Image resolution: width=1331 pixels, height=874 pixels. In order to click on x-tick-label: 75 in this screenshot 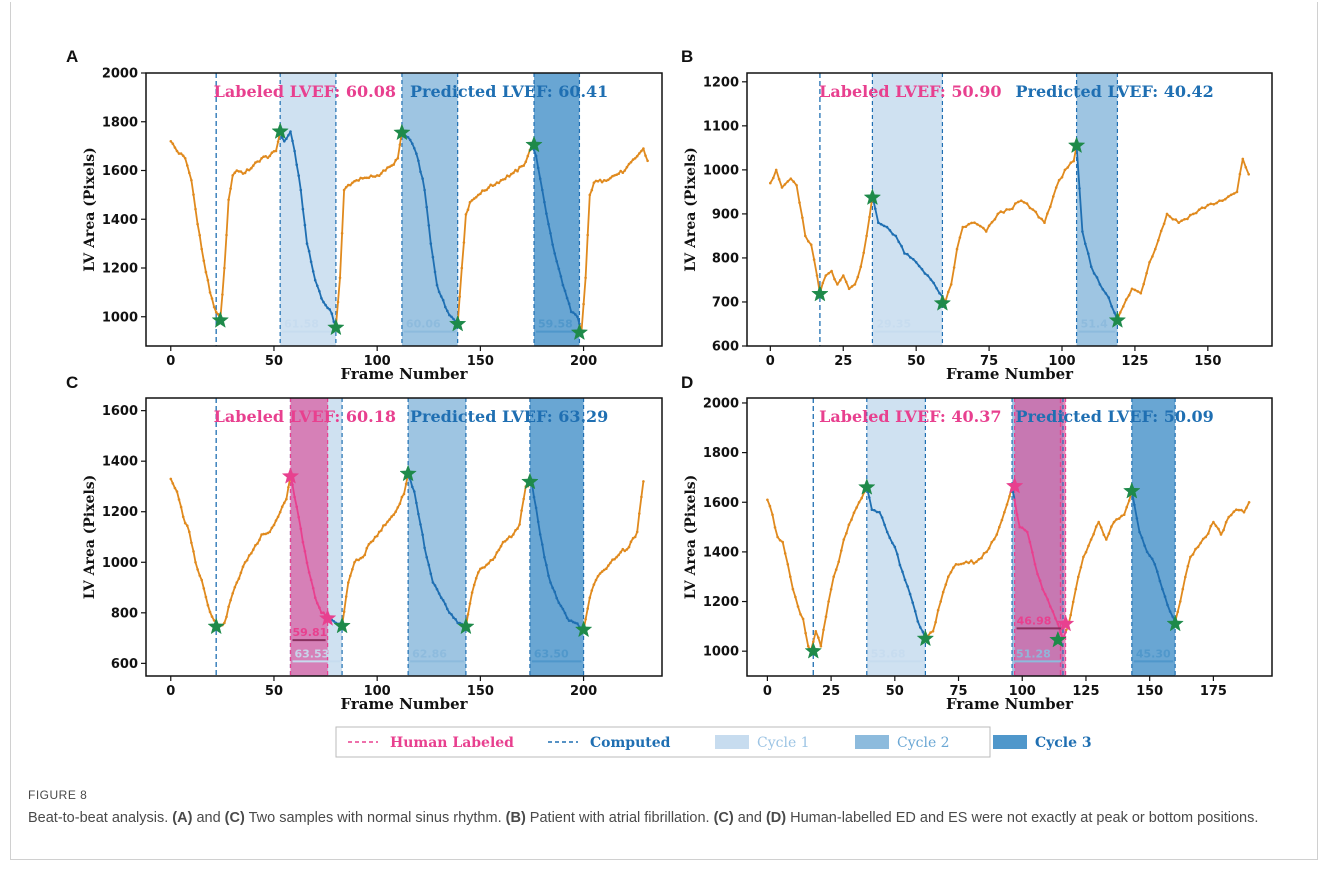, I will do `click(958, 691)`.